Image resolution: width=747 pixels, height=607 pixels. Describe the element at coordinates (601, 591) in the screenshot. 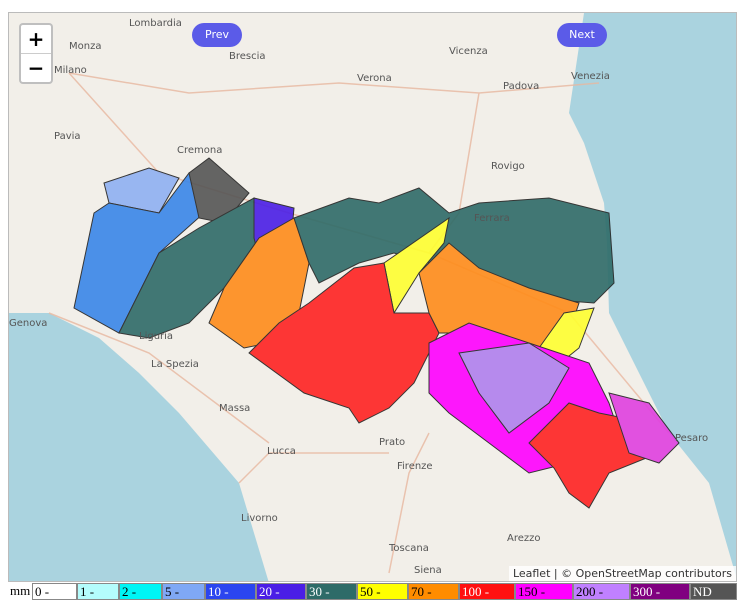

I see `legend-item: 200 -` at that location.